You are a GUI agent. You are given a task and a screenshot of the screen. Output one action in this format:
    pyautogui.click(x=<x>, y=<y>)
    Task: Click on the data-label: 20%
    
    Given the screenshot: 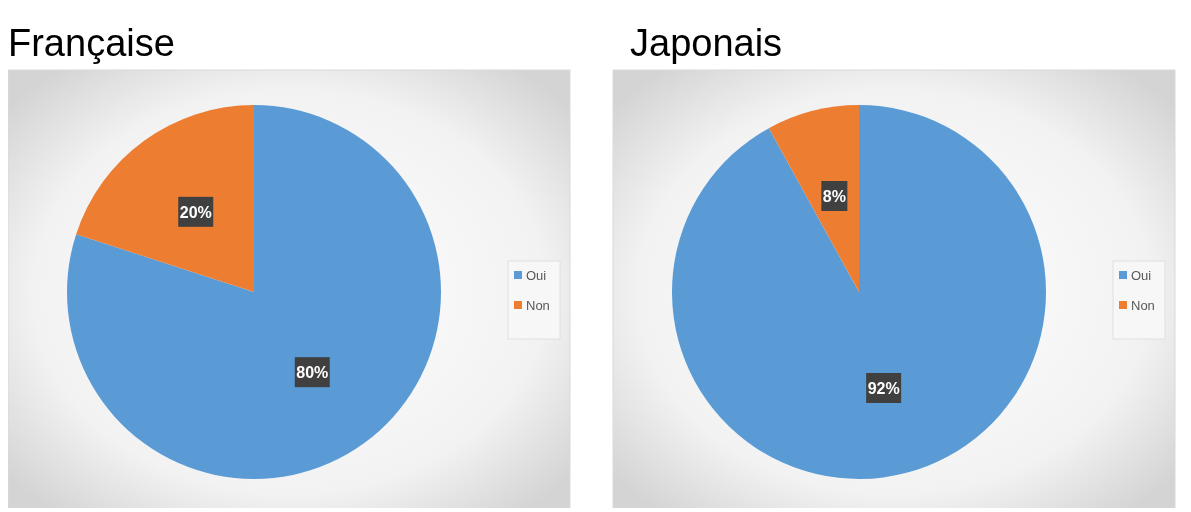 What is the action you would take?
    pyautogui.click(x=195, y=212)
    